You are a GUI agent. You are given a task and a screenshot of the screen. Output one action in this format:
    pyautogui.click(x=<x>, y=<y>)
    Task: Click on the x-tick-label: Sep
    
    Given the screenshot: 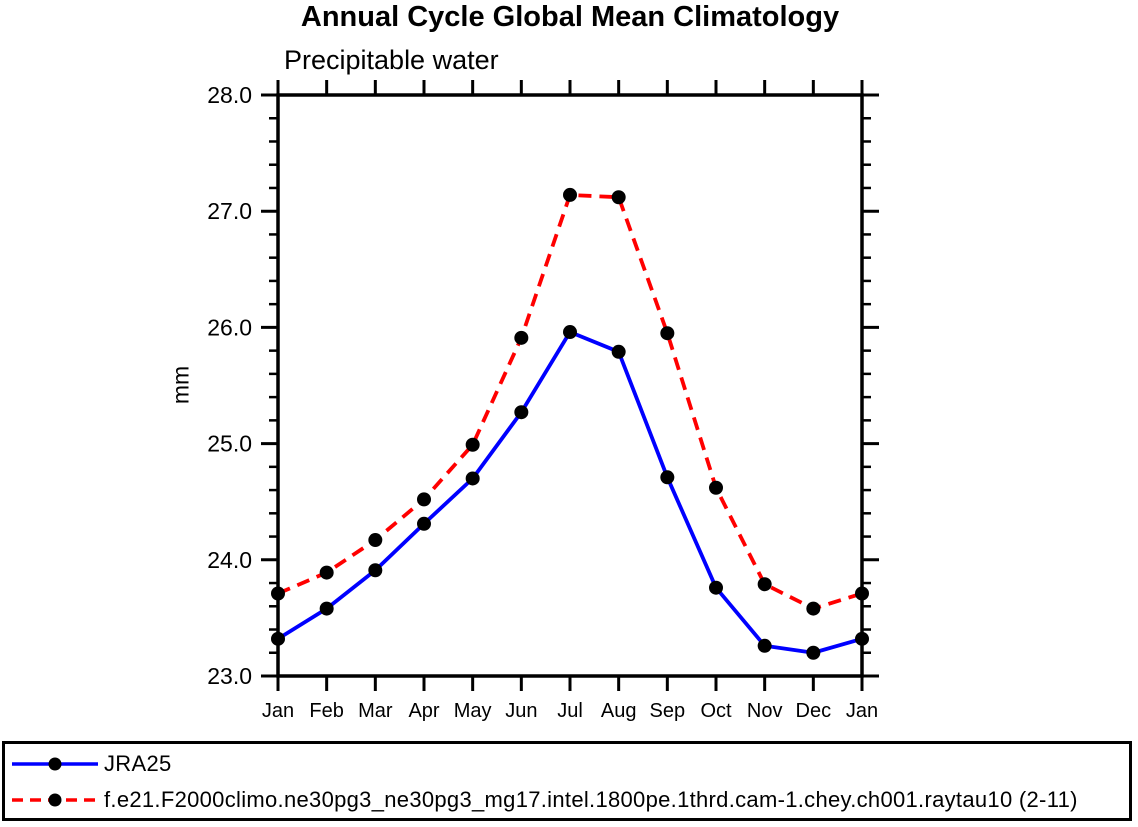 What is the action you would take?
    pyautogui.click(x=668, y=711)
    